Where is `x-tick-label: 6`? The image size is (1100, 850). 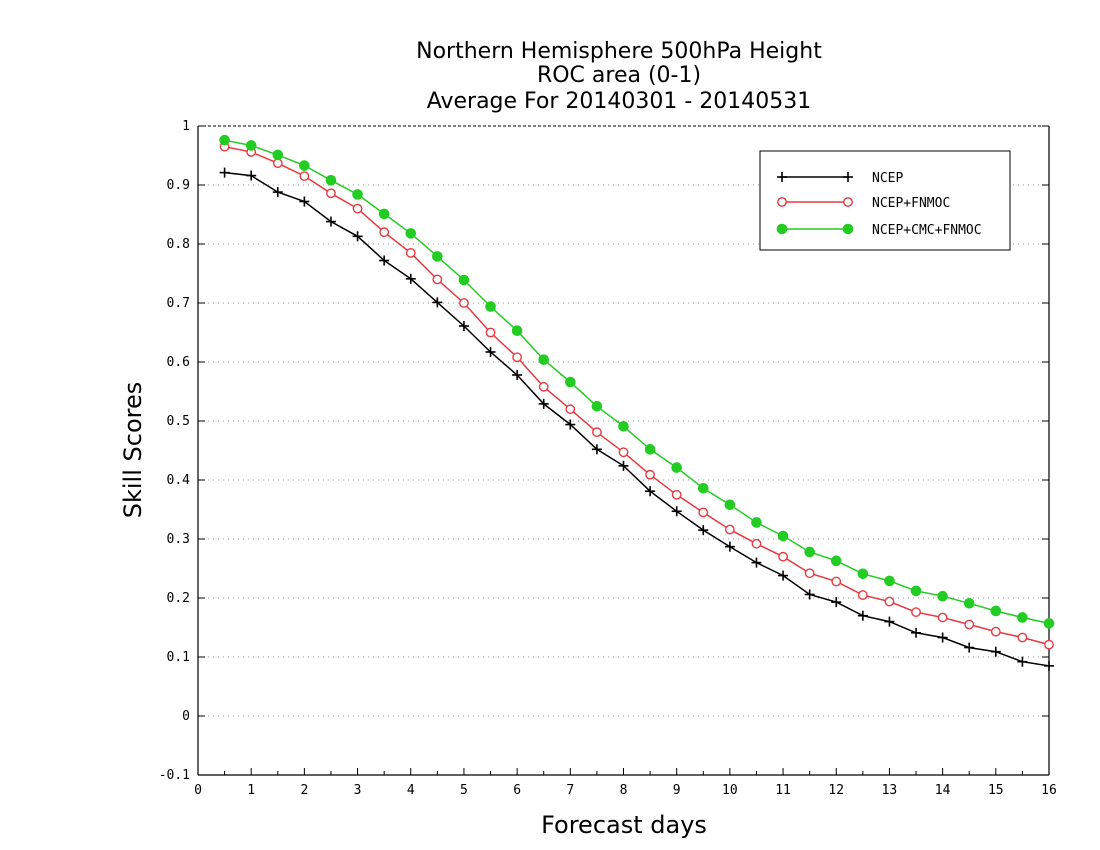 x-tick-label: 6 is located at coordinates (517, 790).